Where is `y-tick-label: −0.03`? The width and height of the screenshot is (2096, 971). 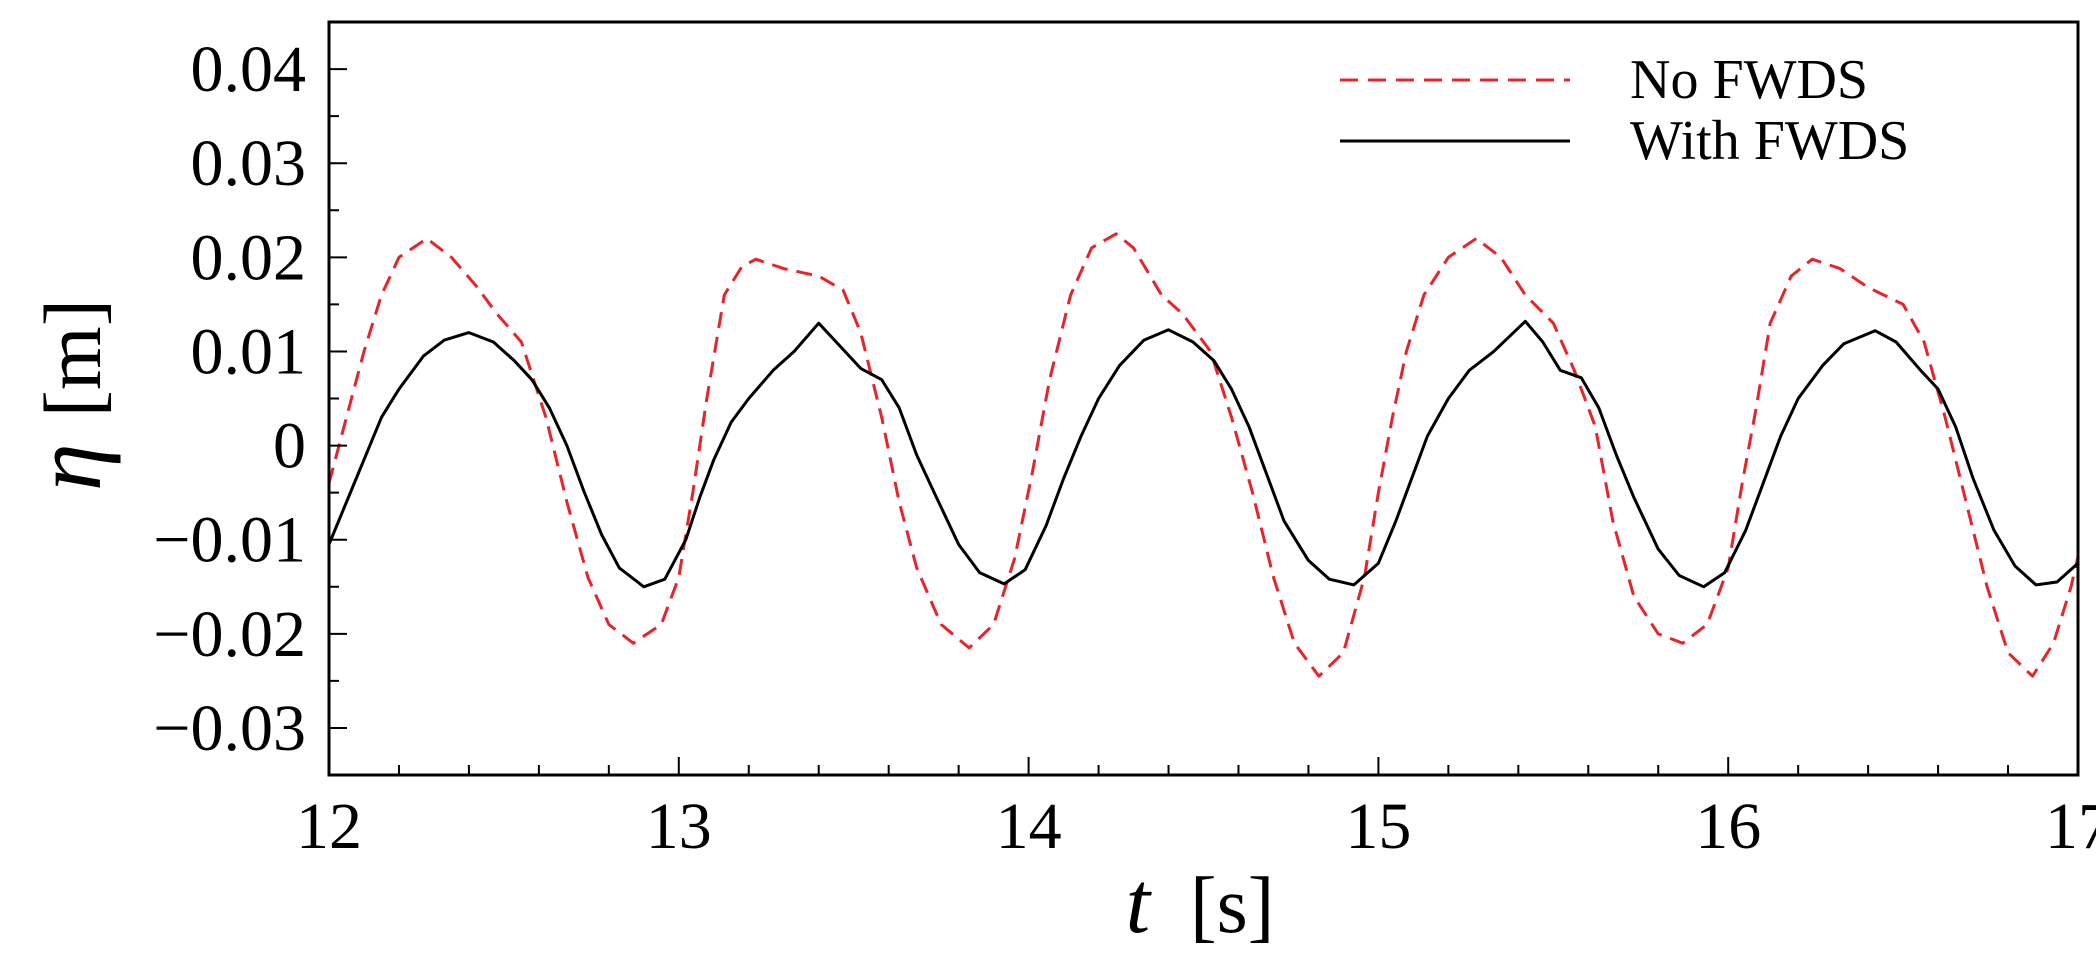 y-tick-label: −0.03 is located at coordinates (229, 728).